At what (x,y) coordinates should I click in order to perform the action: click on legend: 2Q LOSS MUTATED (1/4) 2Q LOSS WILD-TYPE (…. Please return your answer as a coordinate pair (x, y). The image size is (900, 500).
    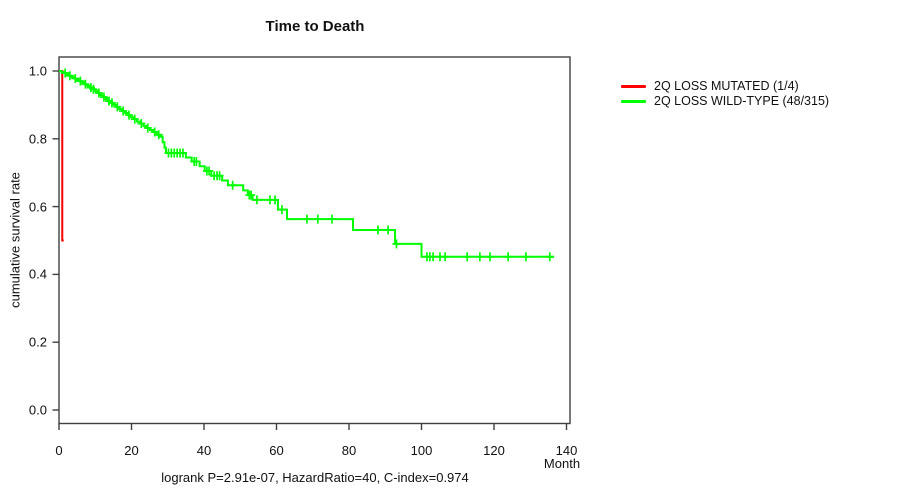
    Looking at the image, I should click on (725, 94).